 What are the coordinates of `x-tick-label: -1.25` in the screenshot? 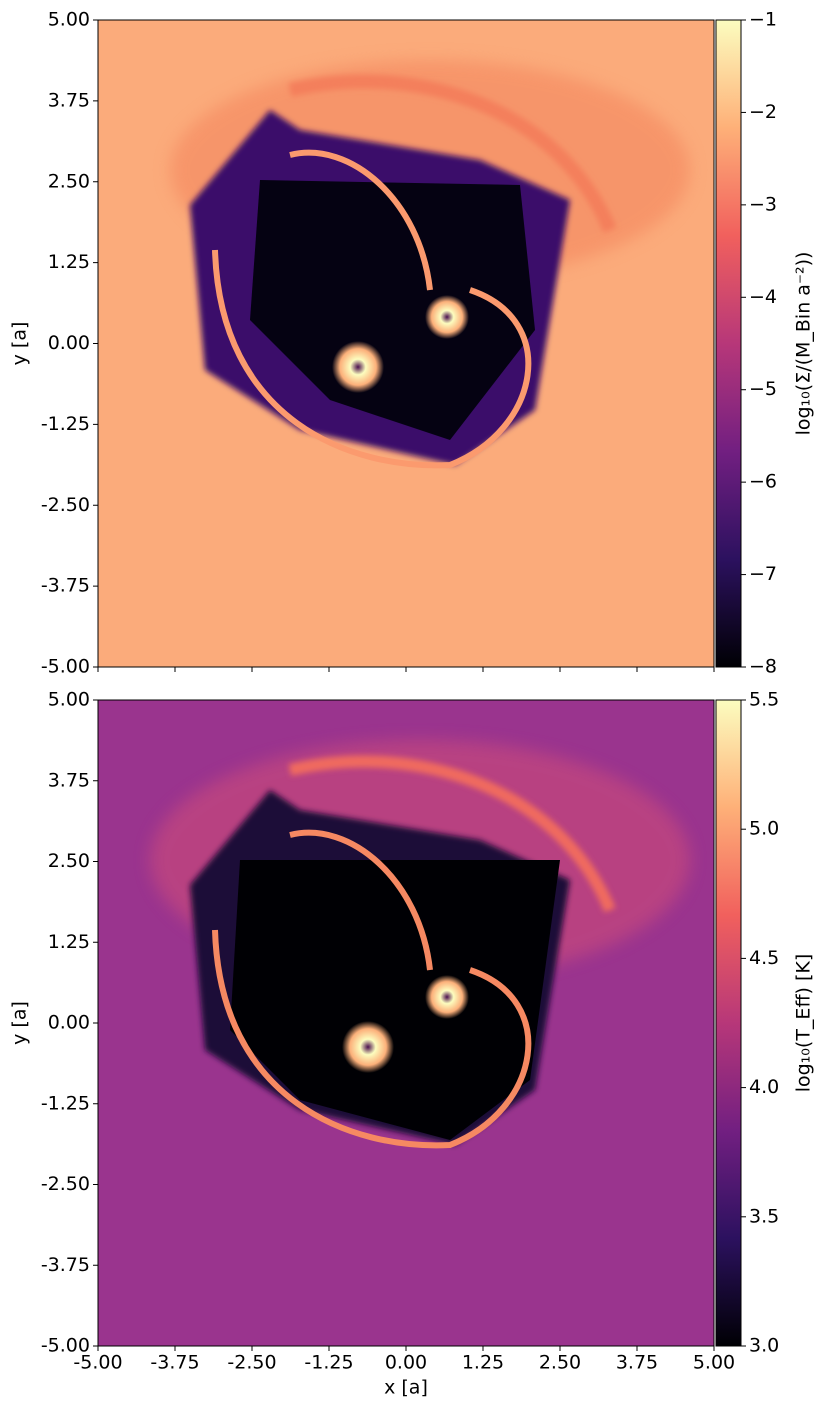 It's located at (328, 1363).